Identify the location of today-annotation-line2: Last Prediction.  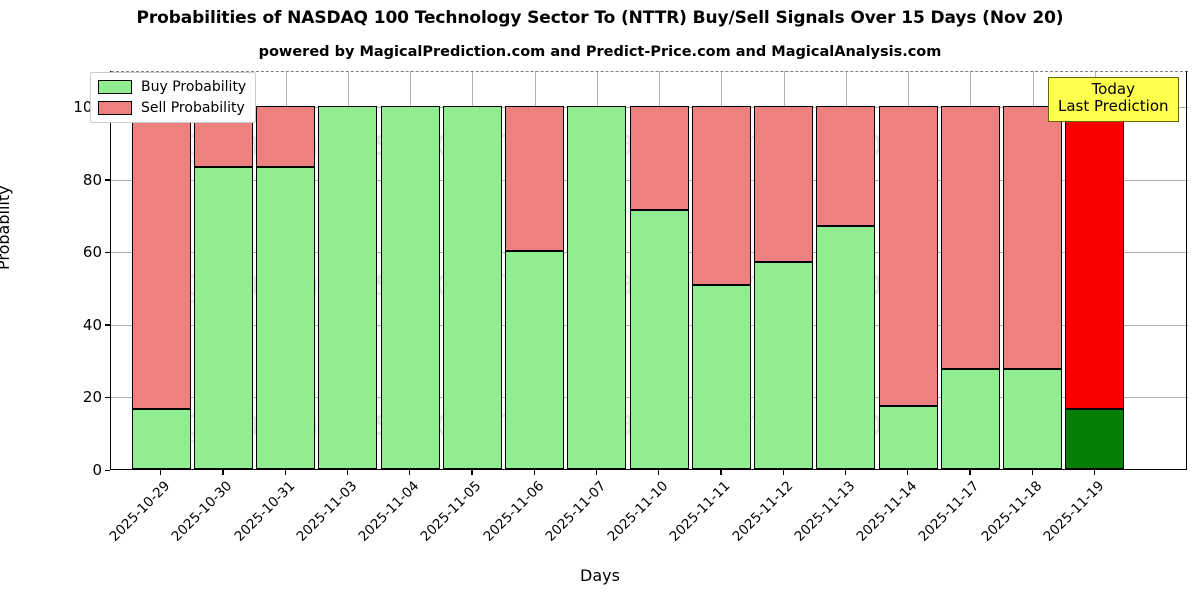
(1113, 106).